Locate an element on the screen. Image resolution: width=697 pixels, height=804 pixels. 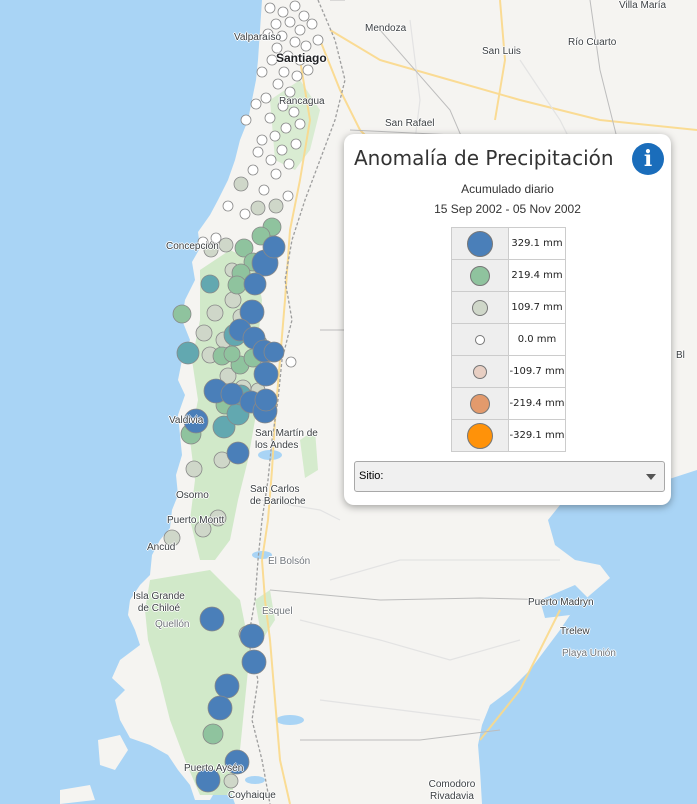
place-label: Valdivia is located at coordinates (186, 420).